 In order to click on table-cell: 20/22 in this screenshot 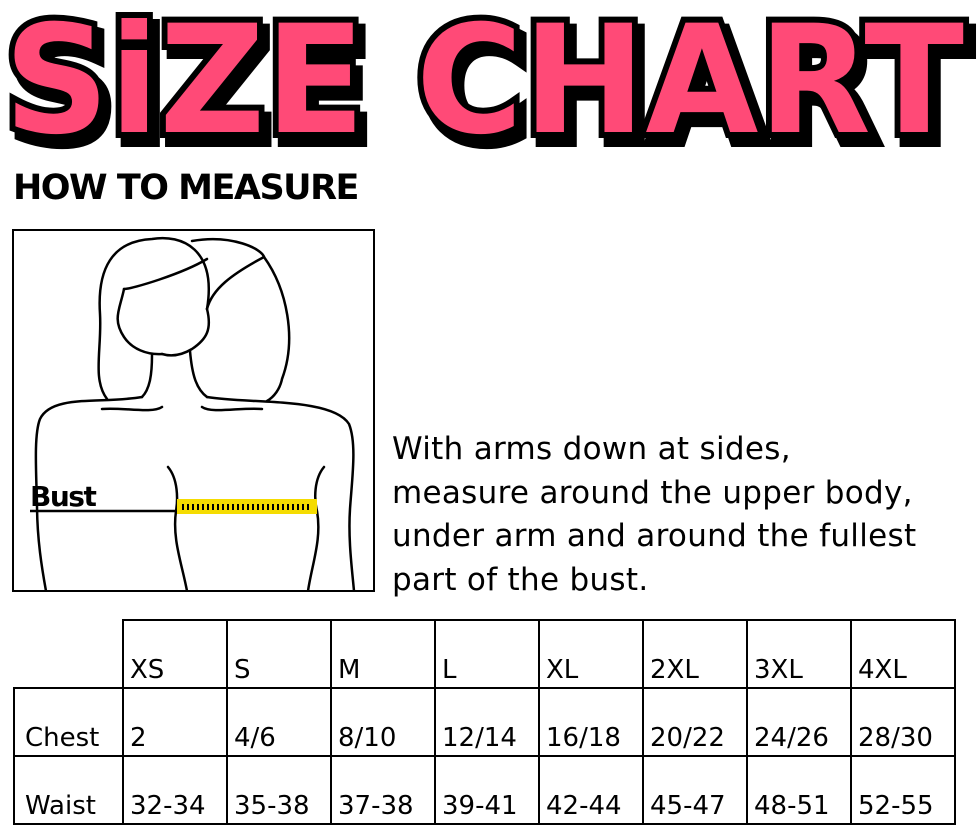, I will do `click(695, 722)`.